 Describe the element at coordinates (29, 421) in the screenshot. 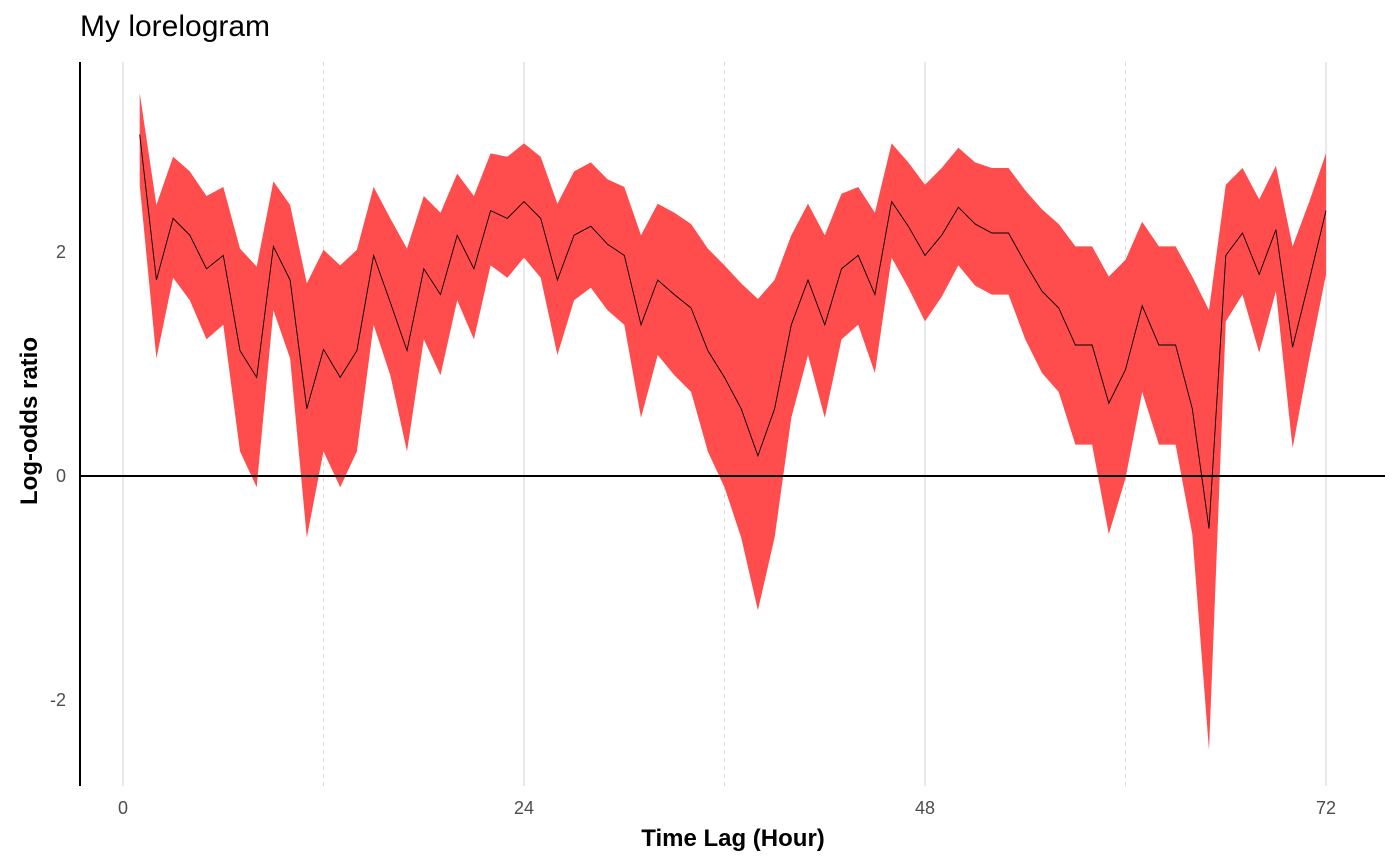

I see `y-axis-title: Log-odds ratio` at that location.